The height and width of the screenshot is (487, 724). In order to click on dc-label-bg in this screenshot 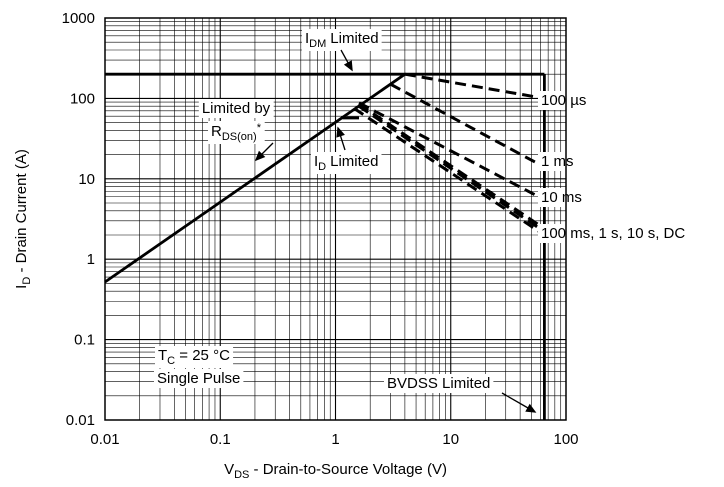, I will do `click(613, 233)`.